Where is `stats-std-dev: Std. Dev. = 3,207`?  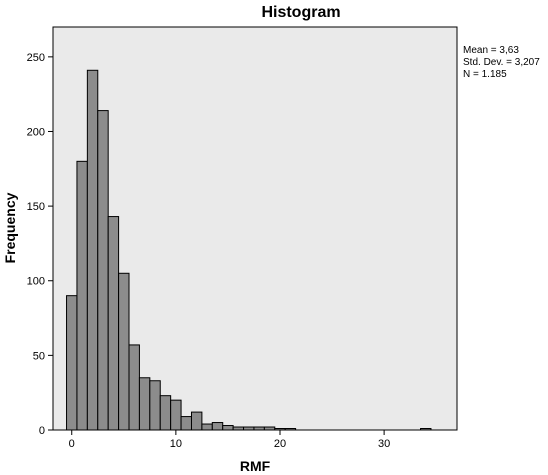 stats-std-dev: Std. Dev. = 3,207 is located at coordinates (501, 62).